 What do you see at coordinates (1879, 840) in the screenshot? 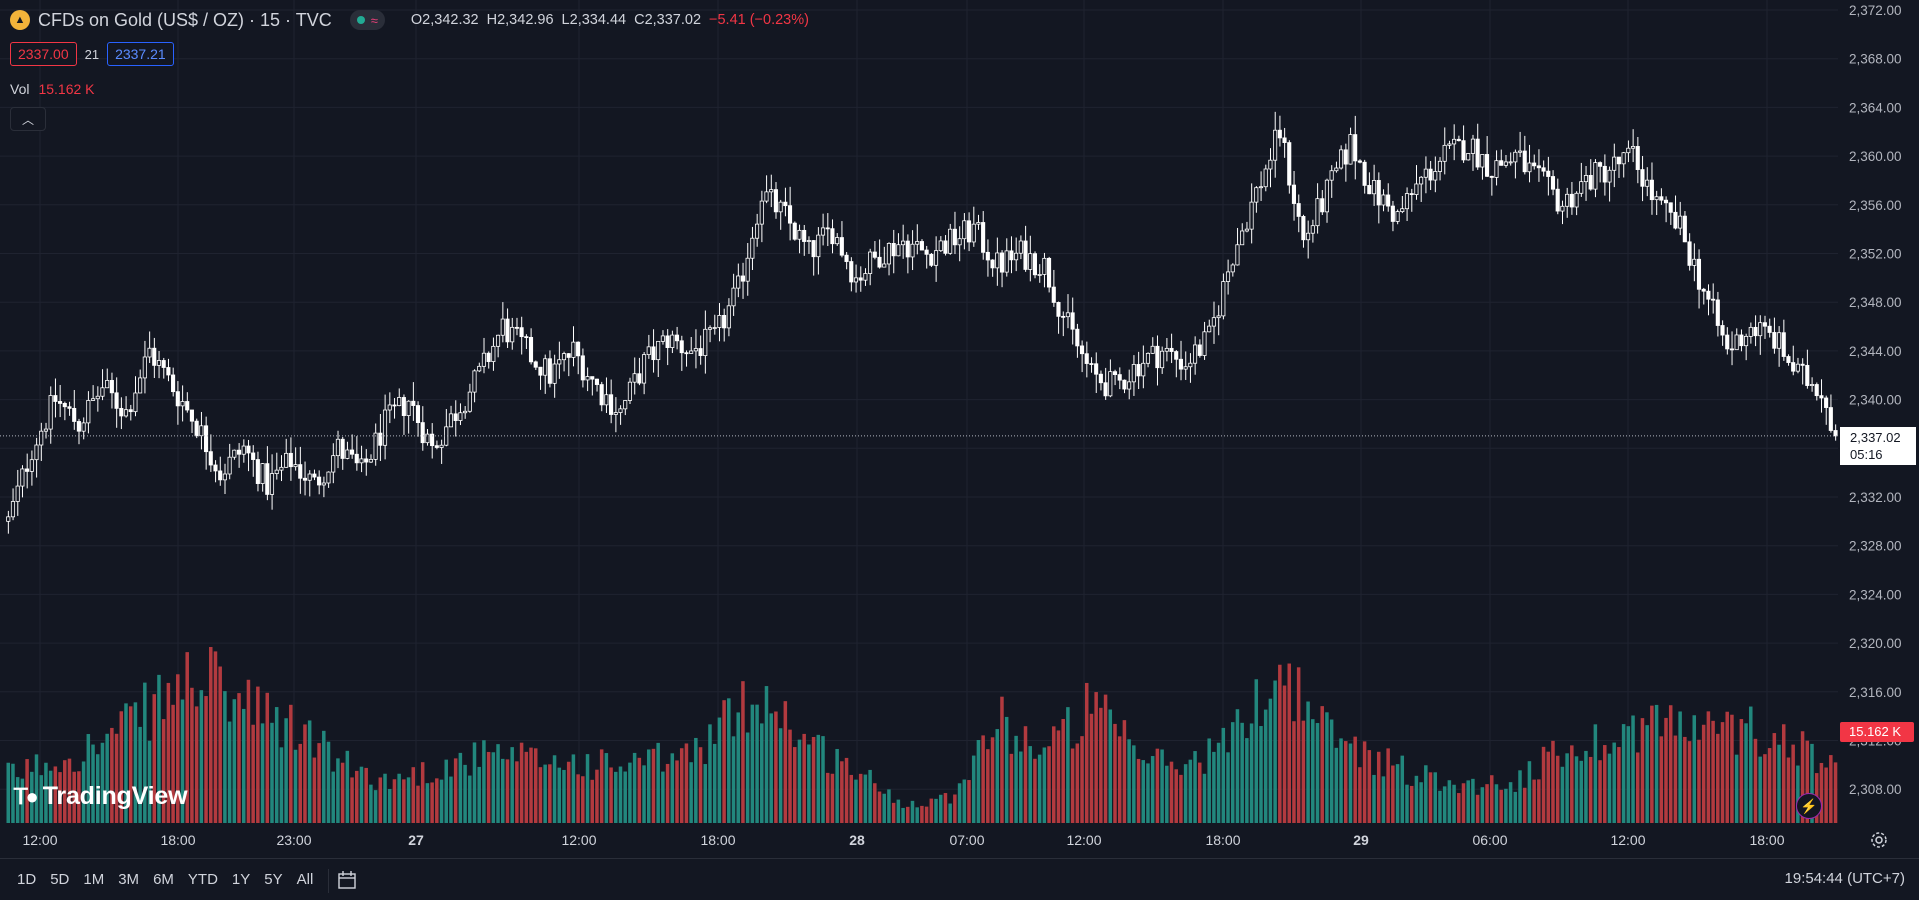
I see `settings-gear-icon` at bounding box center [1879, 840].